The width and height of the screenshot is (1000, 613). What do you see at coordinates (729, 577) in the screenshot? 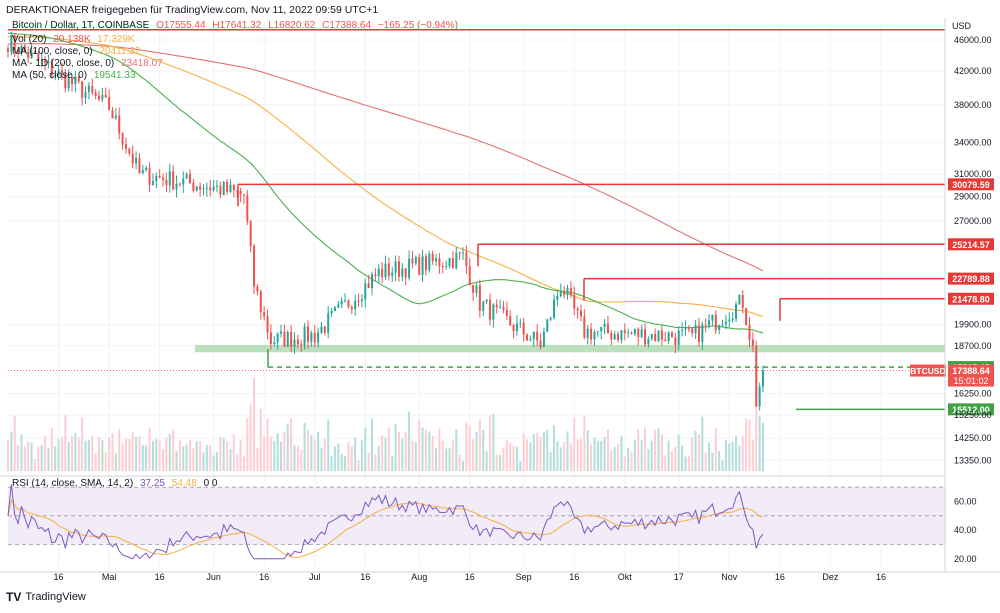
I see `x-tick-label: Nov` at bounding box center [729, 577].